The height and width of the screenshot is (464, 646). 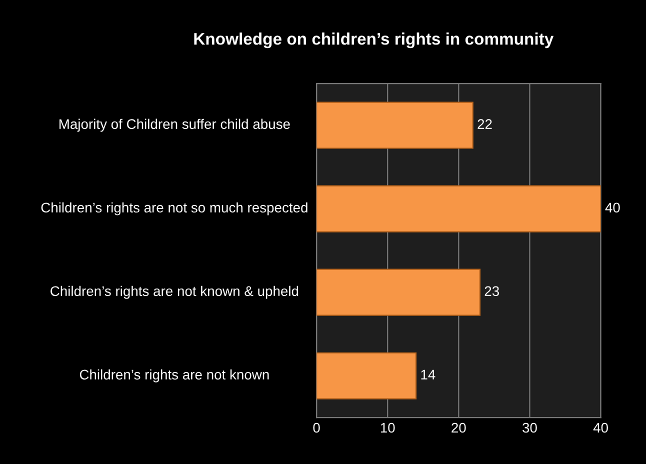 What do you see at coordinates (491, 291) in the screenshot?
I see `data-label: 23` at bounding box center [491, 291].